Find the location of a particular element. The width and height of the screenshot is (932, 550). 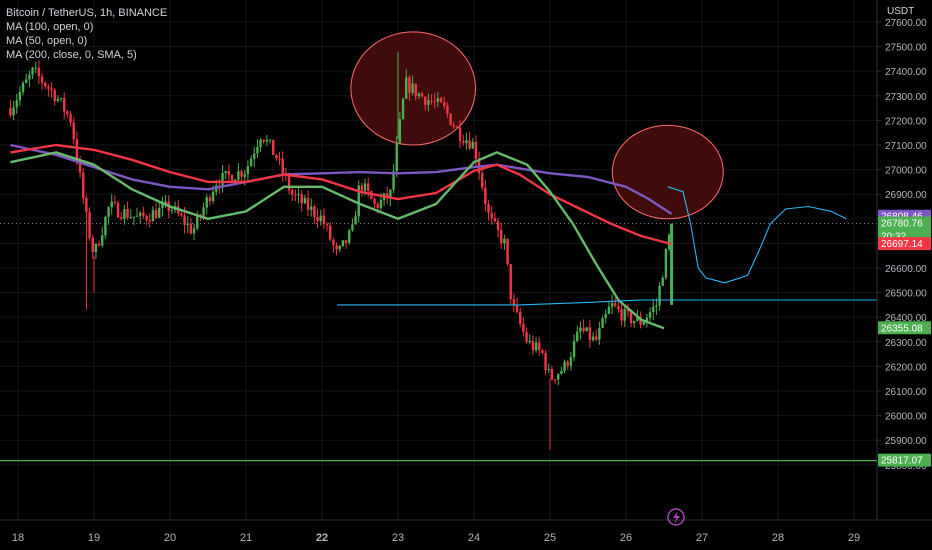

y-tick-label: 25900.00 is located at coordinates (906, 441).